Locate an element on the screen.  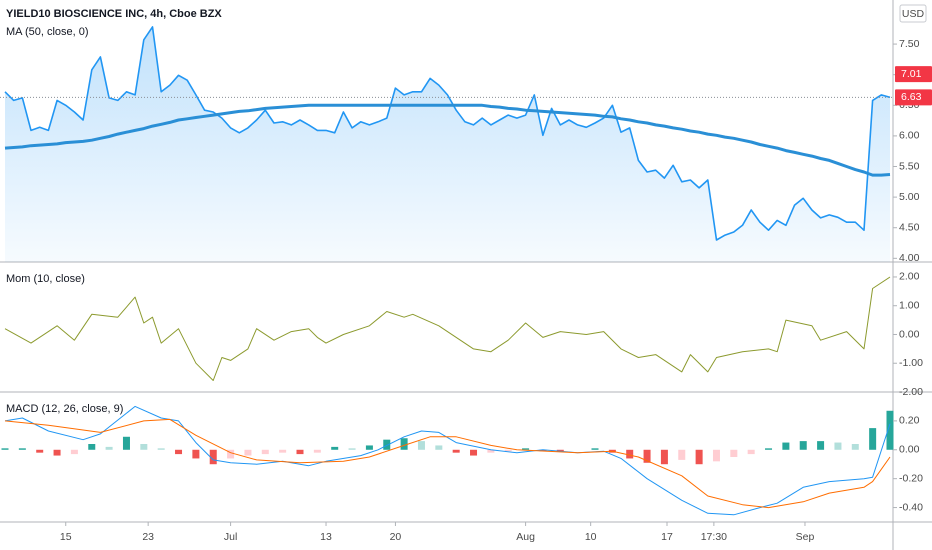
x-tick-label: 20 is located at coordinates (396, 537).